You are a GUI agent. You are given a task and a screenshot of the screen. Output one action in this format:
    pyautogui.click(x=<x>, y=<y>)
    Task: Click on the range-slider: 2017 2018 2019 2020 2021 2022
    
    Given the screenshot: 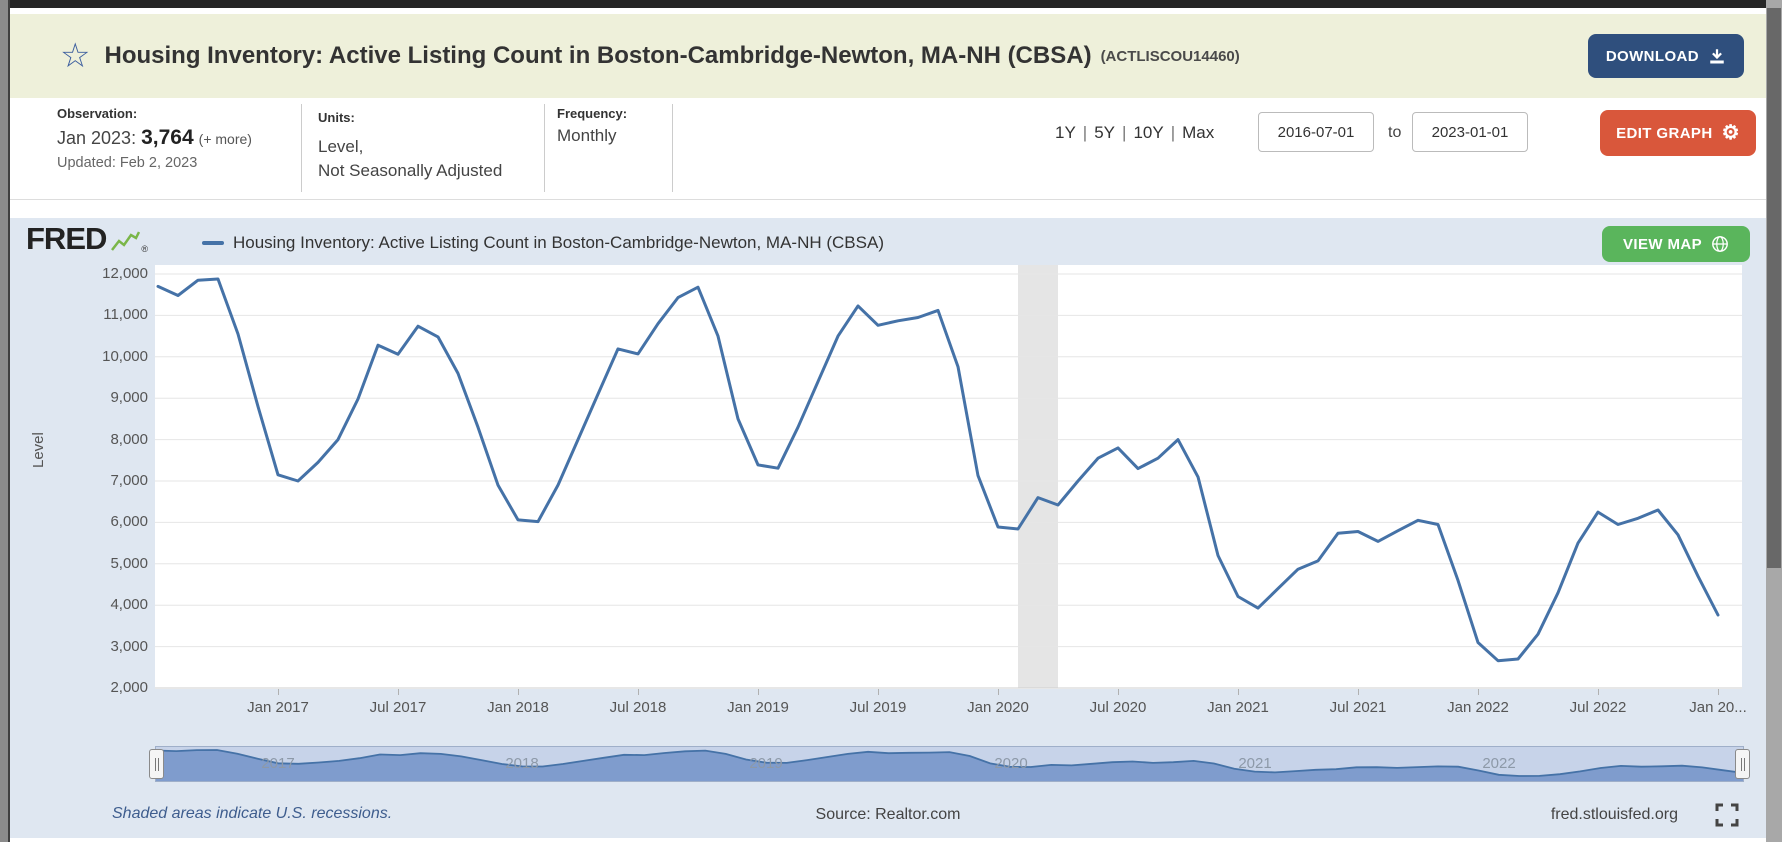 What is the action you would take?
    pyautogui.click(x=949, y=764)
    